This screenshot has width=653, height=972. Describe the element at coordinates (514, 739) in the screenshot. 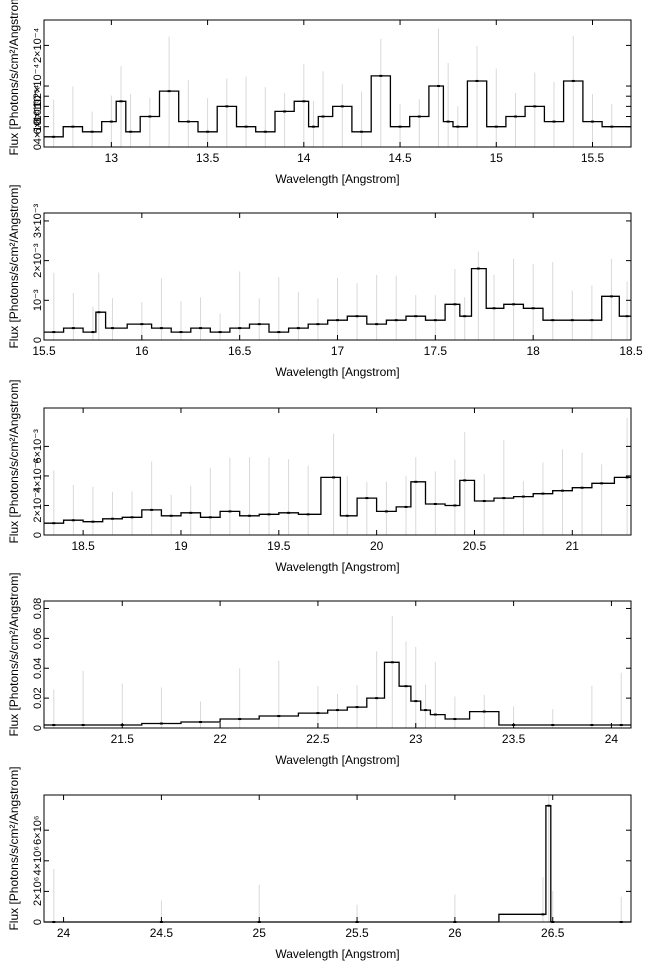

I see `x-tick-label: 23.5` at that location.